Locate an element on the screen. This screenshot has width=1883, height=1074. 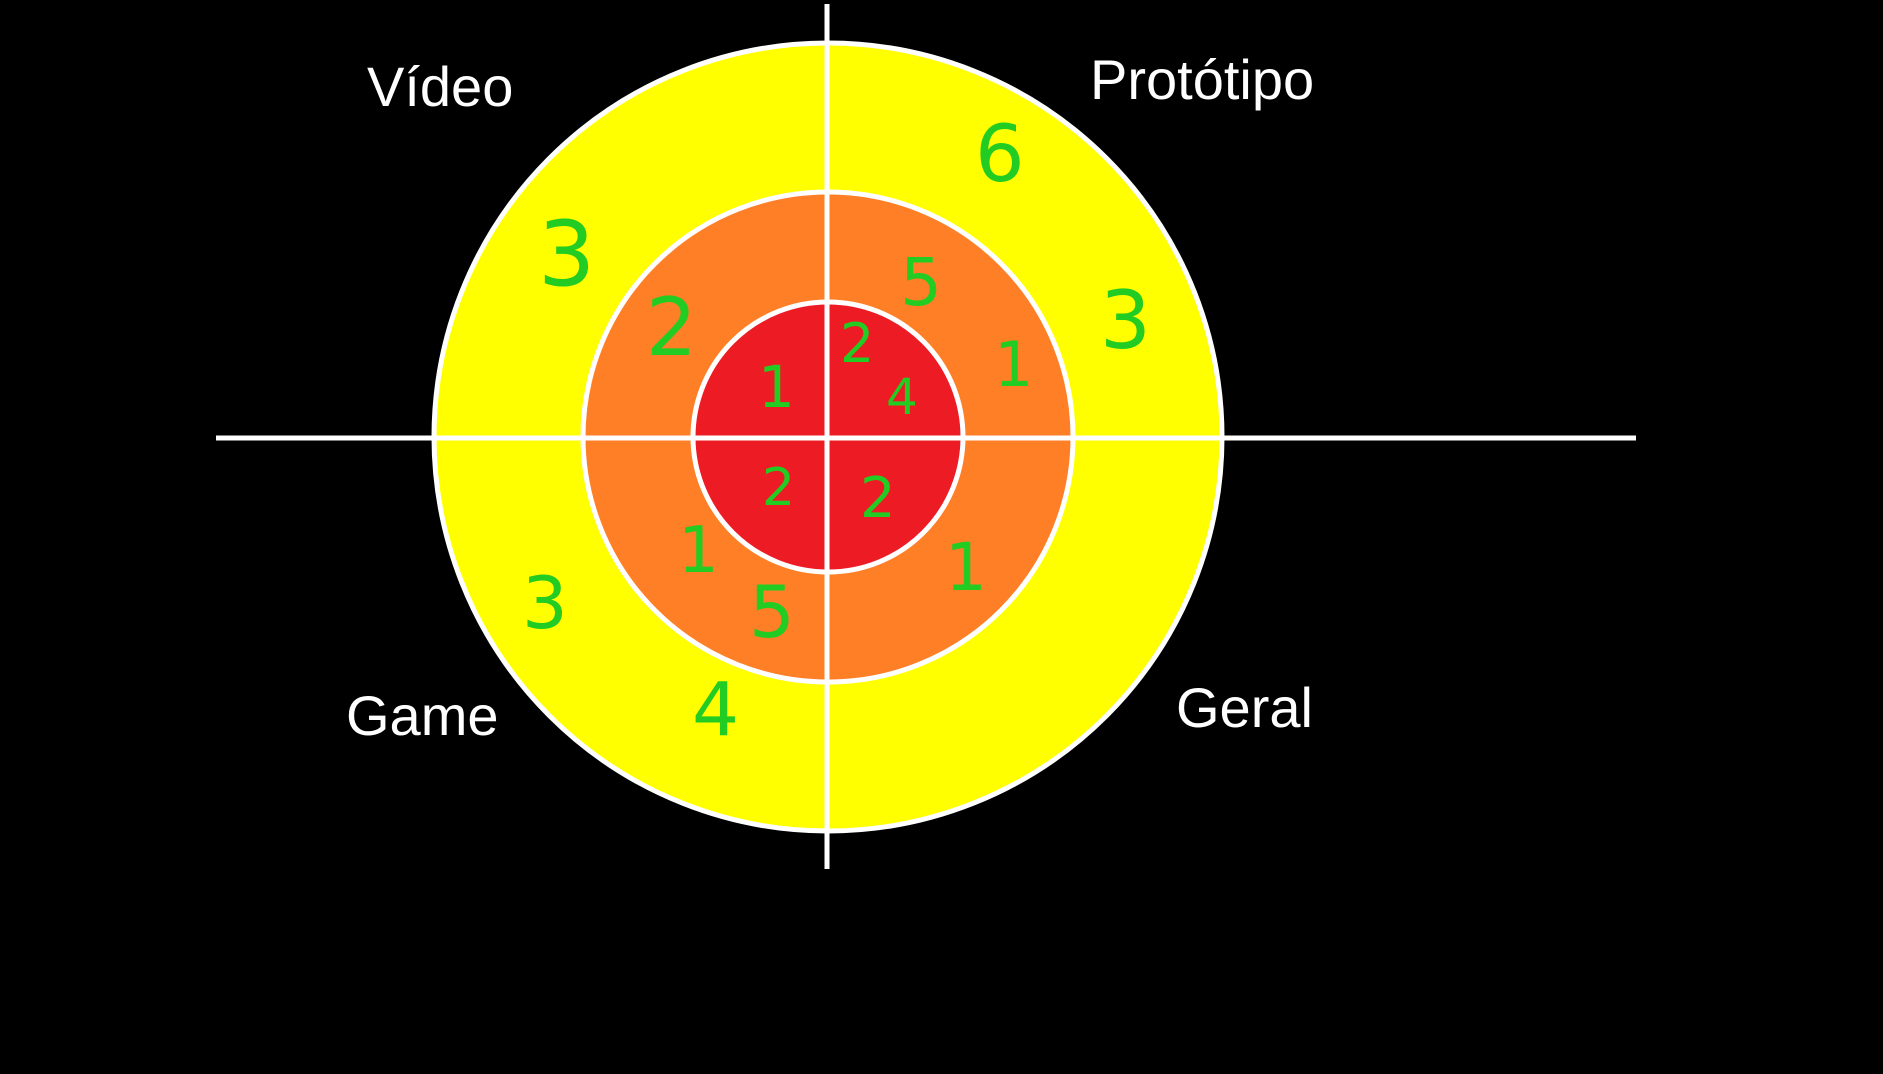
score-prototipo-inner-2: 4 is located at coordinates (902, 397).